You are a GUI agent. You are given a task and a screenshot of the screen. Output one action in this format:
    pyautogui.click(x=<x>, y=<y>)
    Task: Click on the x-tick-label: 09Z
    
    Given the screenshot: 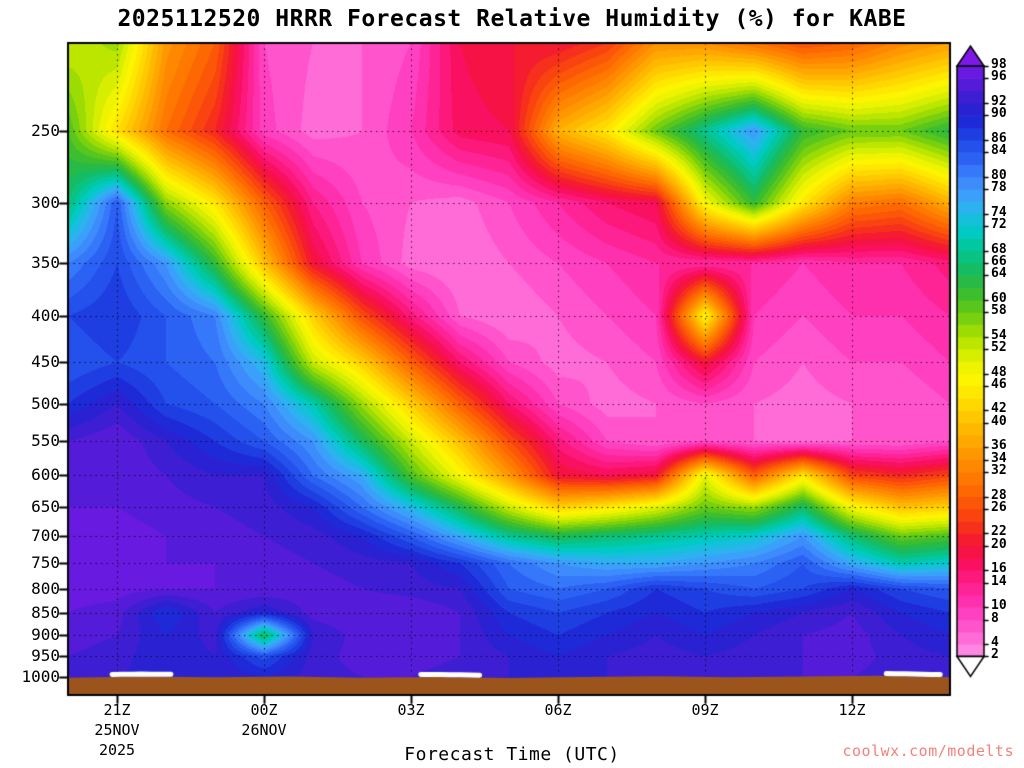 What is the action you would take?
    pyautogui.click(x=705, y=710)
    